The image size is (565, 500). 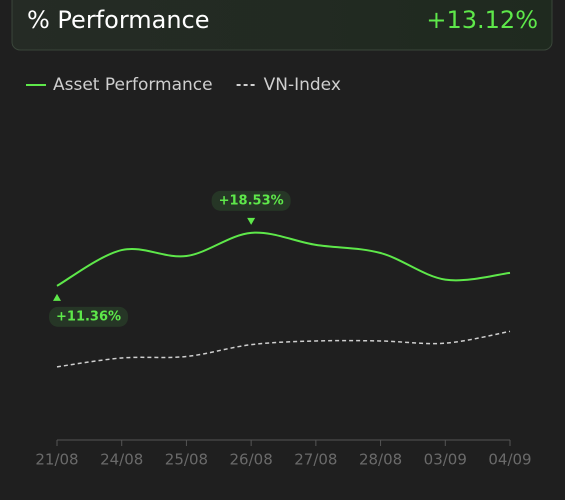 What do you see at coordinates (133, 85) in the screenshot?
I see `legend-label: Asset Performance` at bounding box center [133, 85].